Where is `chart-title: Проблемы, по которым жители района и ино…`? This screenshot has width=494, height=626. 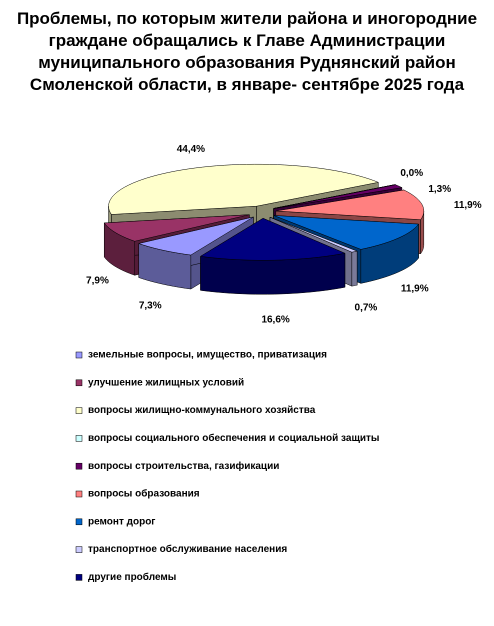 chart-title: Проблемы, по которым жители района и ино… is located at coordinates (247, 51).